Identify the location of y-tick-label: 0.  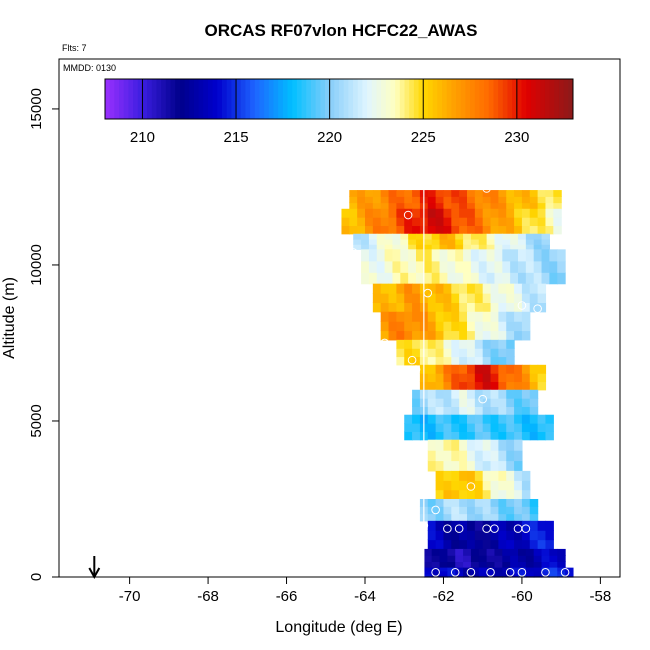
(36, 577).